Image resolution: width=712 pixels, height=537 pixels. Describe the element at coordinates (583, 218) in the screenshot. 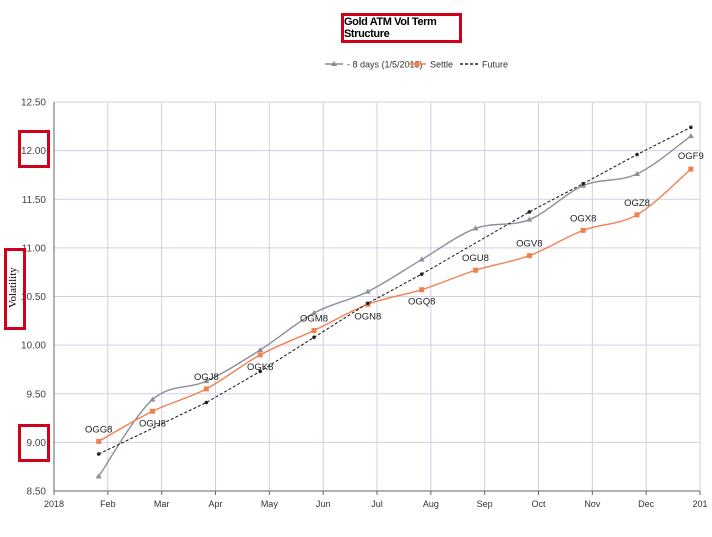

I see `point-label: OGX8` at that location.